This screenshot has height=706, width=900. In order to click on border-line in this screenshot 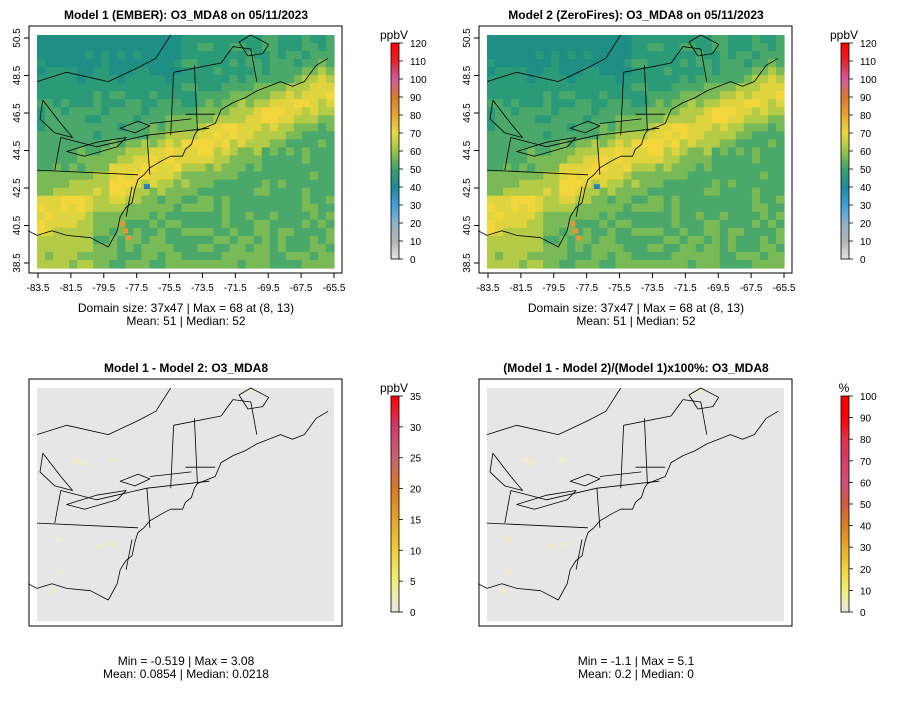, I will do `click(104, 58)`.